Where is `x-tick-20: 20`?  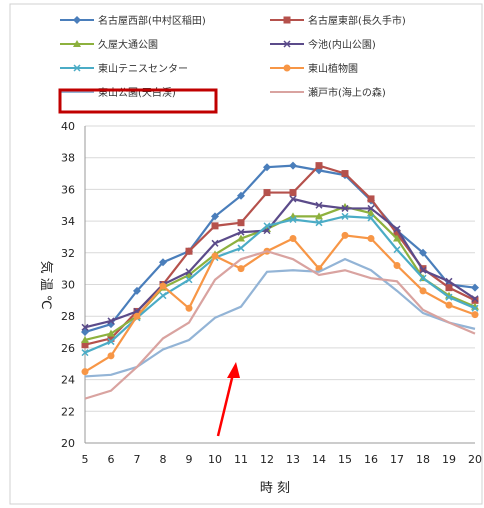
x-tick-20: 20 is located at coordinates (475, 459).